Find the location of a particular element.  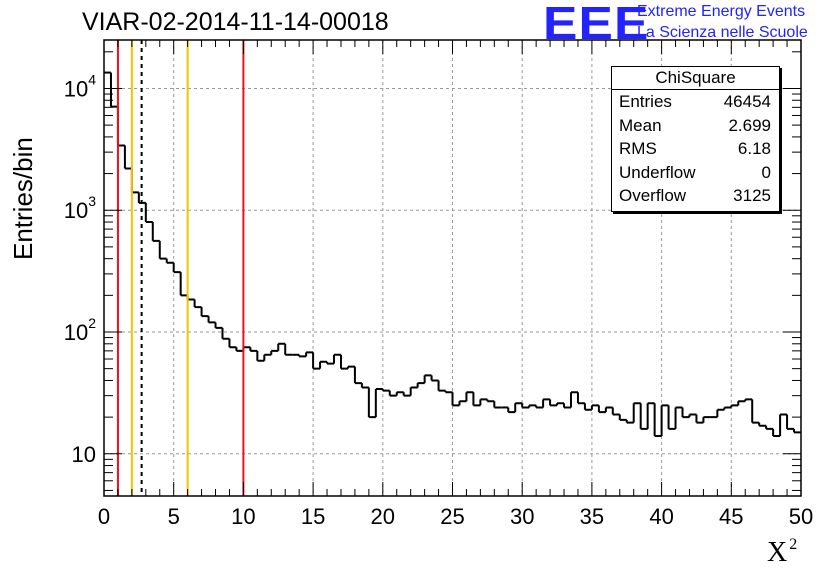

stats-row-rms: RMS 6.18 is located at coordinates (695, 149).